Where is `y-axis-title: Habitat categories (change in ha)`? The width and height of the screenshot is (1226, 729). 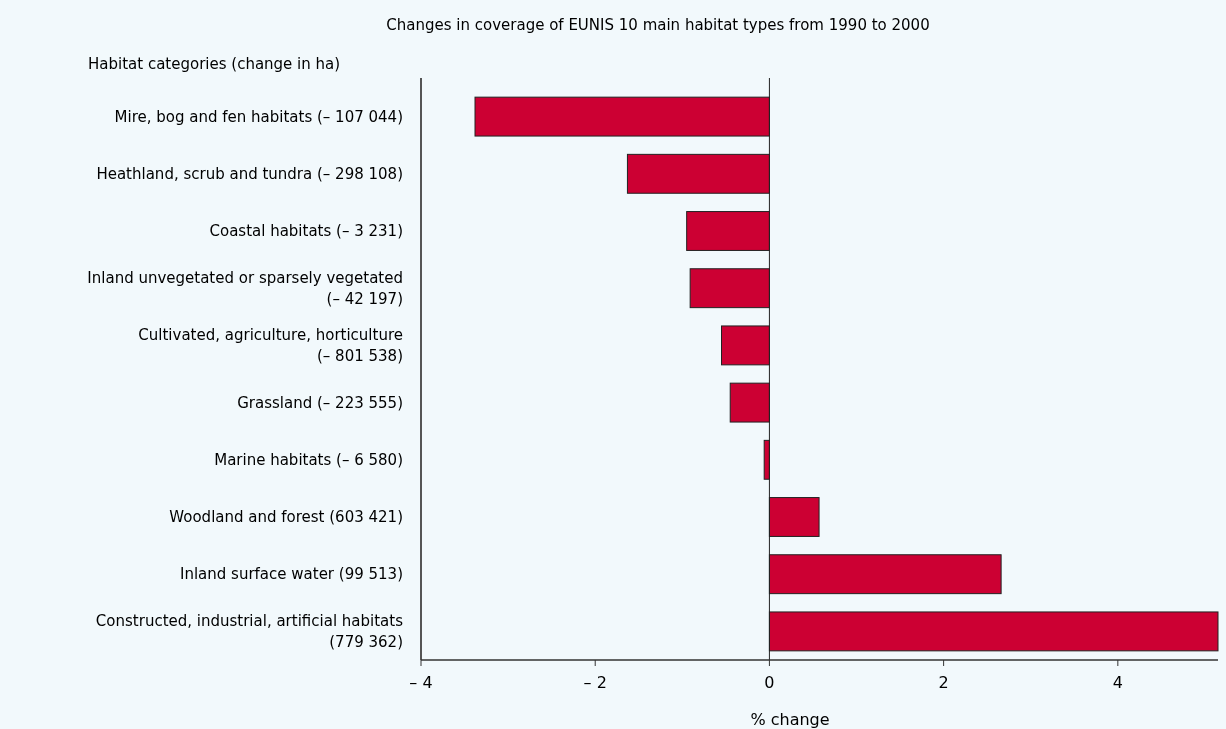 y-axis-title: Habitat categories (change in ha) is located at coordinates (214, 64).